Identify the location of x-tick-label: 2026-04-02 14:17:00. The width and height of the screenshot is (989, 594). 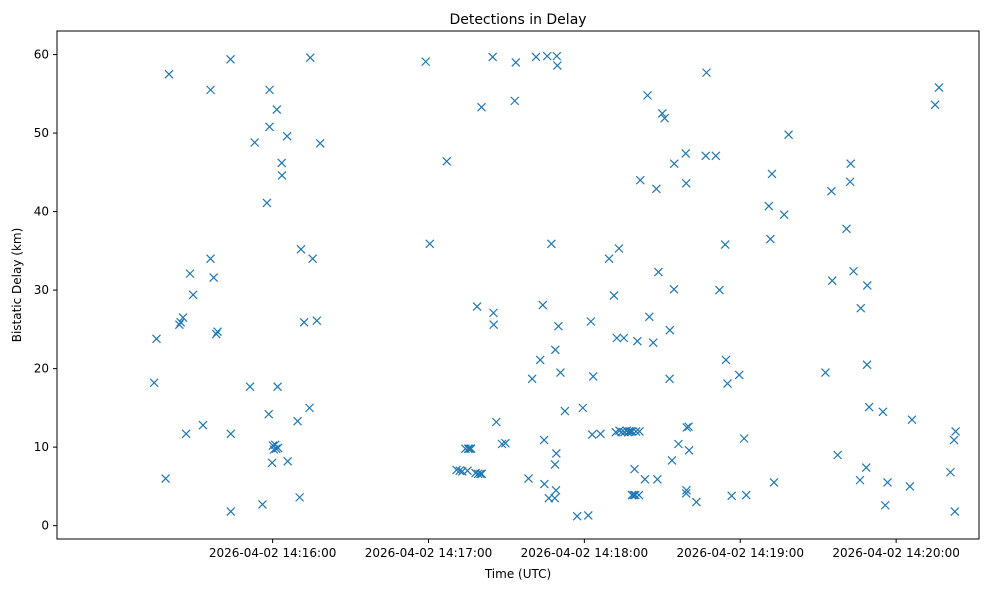
(428, 553).